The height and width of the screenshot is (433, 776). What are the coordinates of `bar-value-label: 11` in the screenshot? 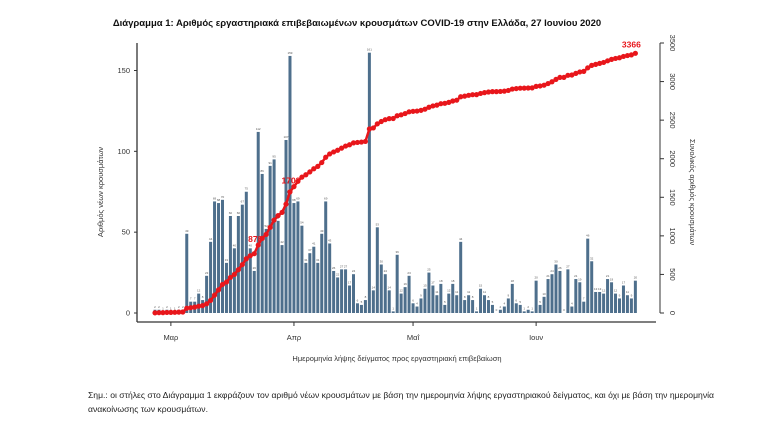 It's located at (627, 292).